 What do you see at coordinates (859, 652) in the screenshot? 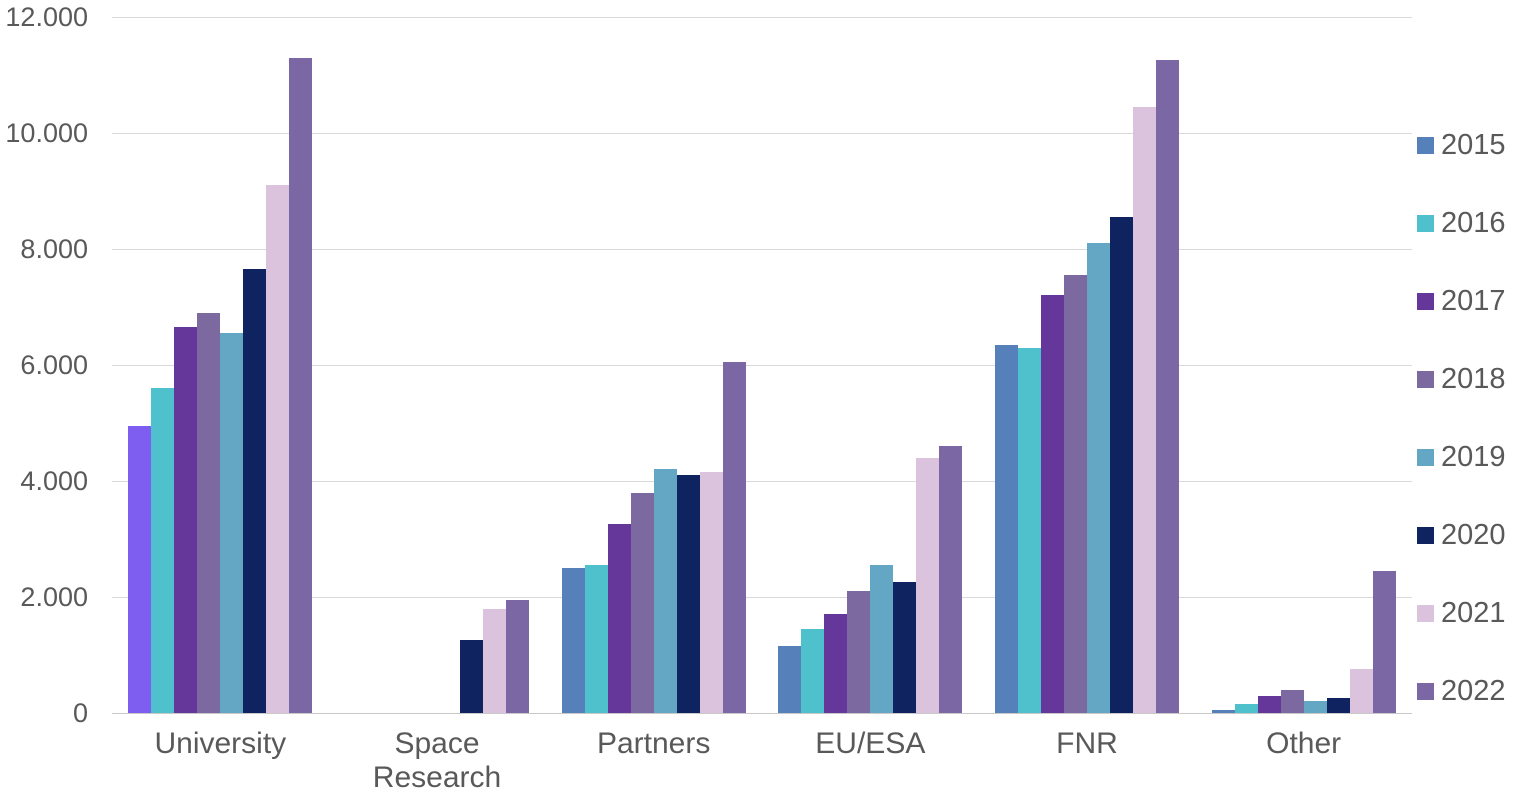
I see `bar-eu-esa-2018` at bounding box center [859, 652].